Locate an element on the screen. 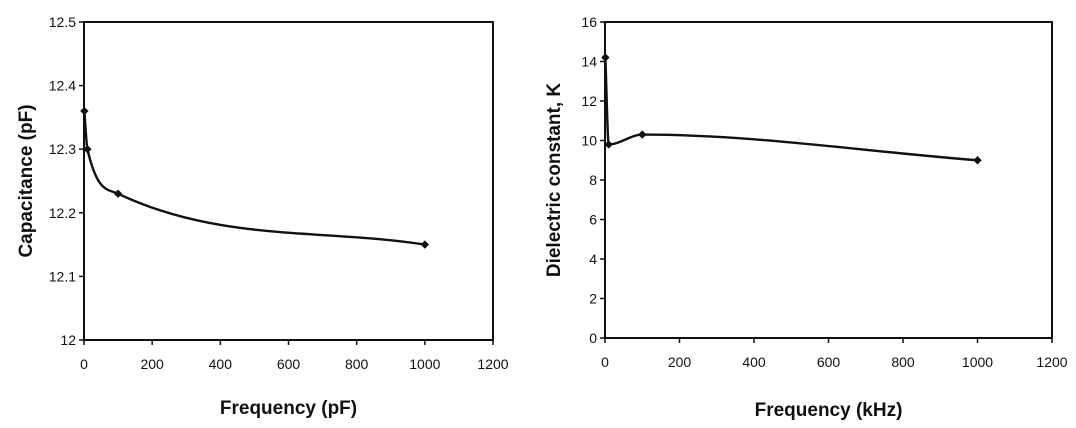  y-tick-label: 14 is located at coordinates (589, 62).